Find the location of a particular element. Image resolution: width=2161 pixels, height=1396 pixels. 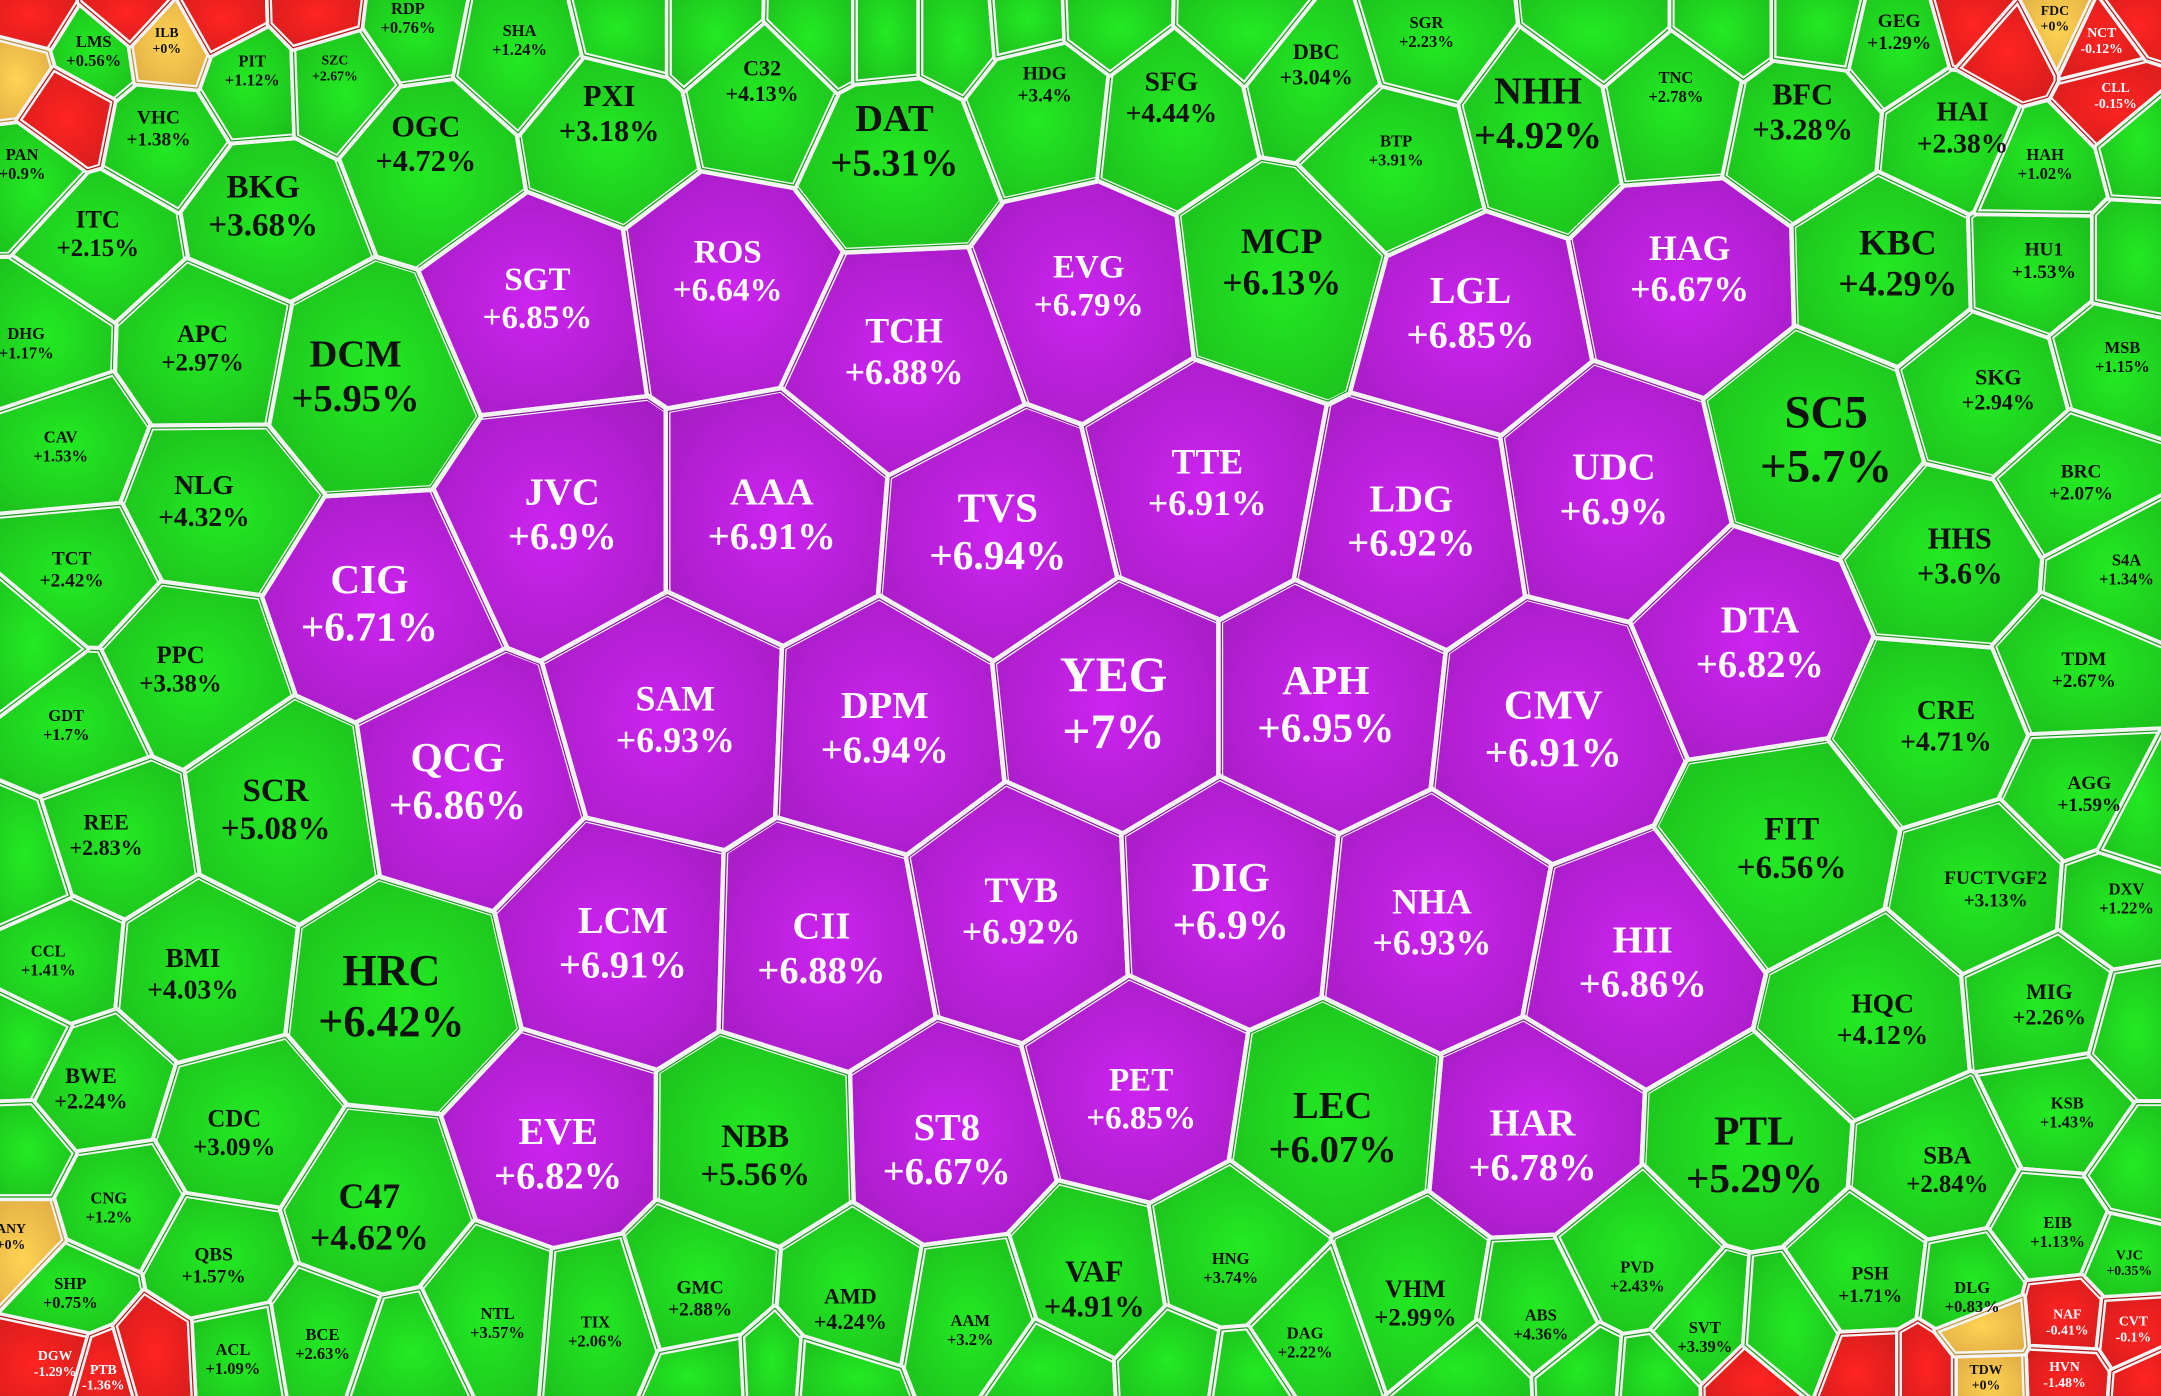

ticker: DAG is located at coordinates (1305, 1332).